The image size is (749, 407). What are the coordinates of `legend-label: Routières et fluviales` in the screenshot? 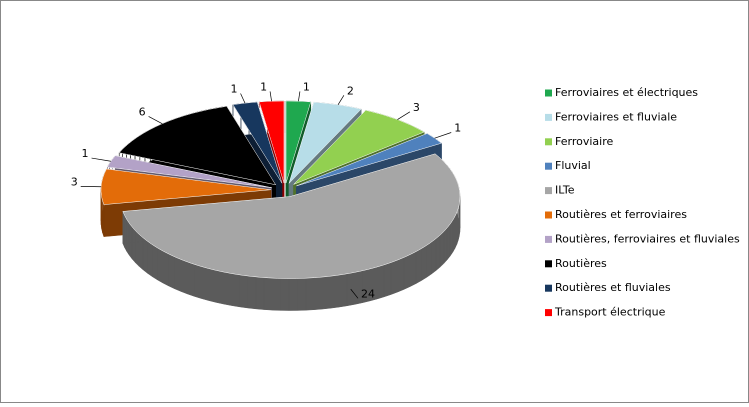 It's located at (613, 287).